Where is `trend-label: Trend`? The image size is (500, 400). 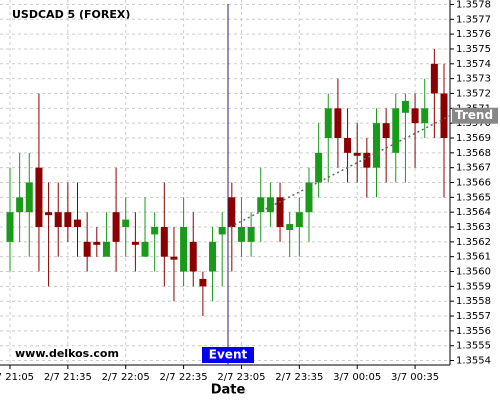 trend-label: Trend is located at coordinates (474, 115).